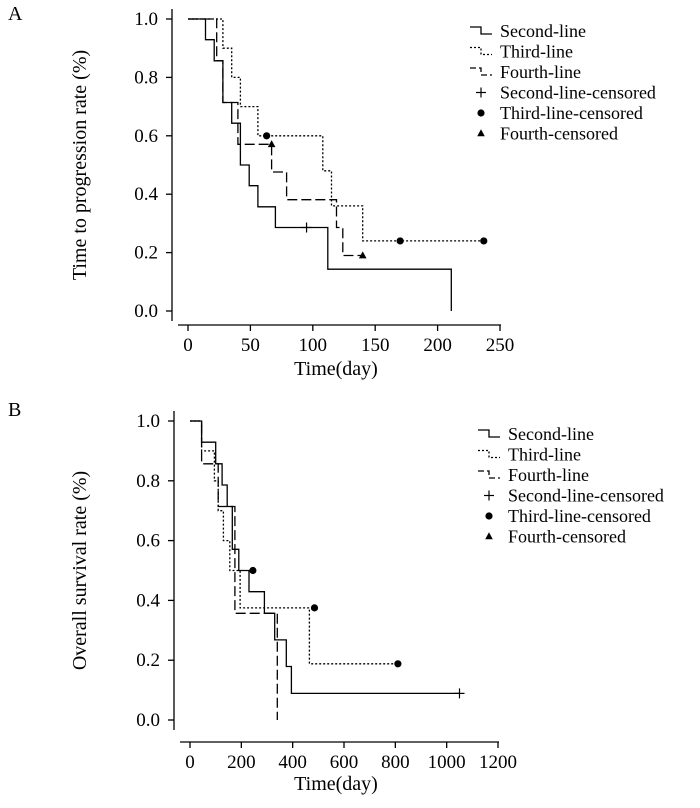  What do you see at coordinates (14, 410) in the screenshot?
I see `panel-label: B` at bounding box center [14, 410].